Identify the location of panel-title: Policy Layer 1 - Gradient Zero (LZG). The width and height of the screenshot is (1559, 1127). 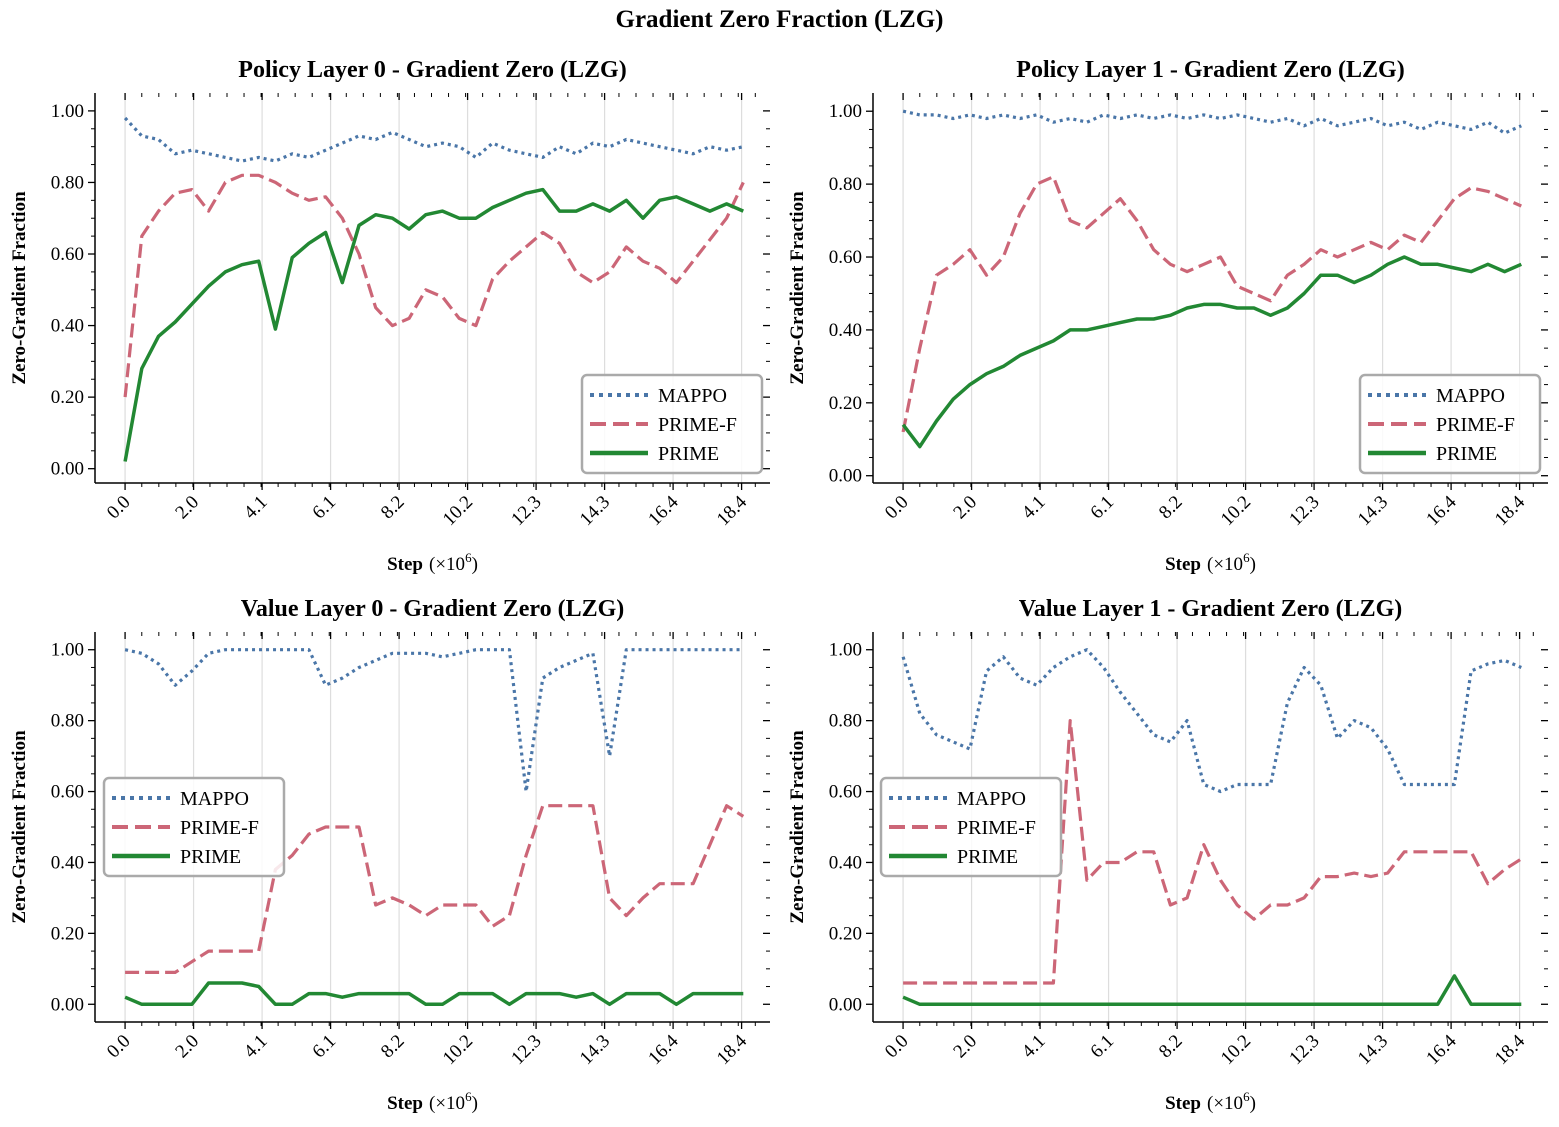
(1210, 70).